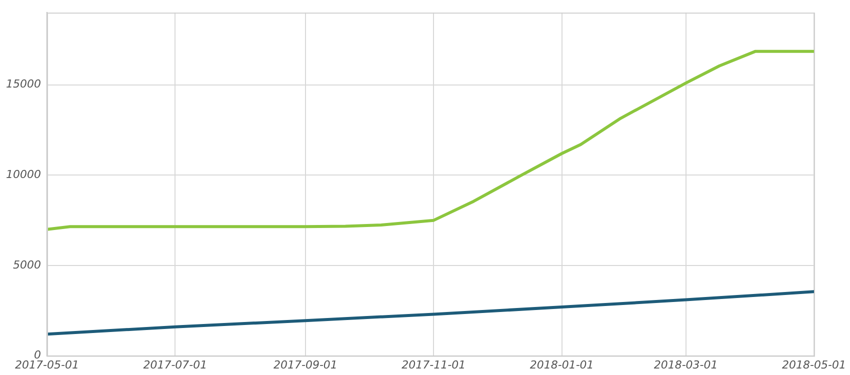  Describe the element at coordinates (305, 365) in the screenshot. I see `x-tick-label: 2017-09-01` at that location.